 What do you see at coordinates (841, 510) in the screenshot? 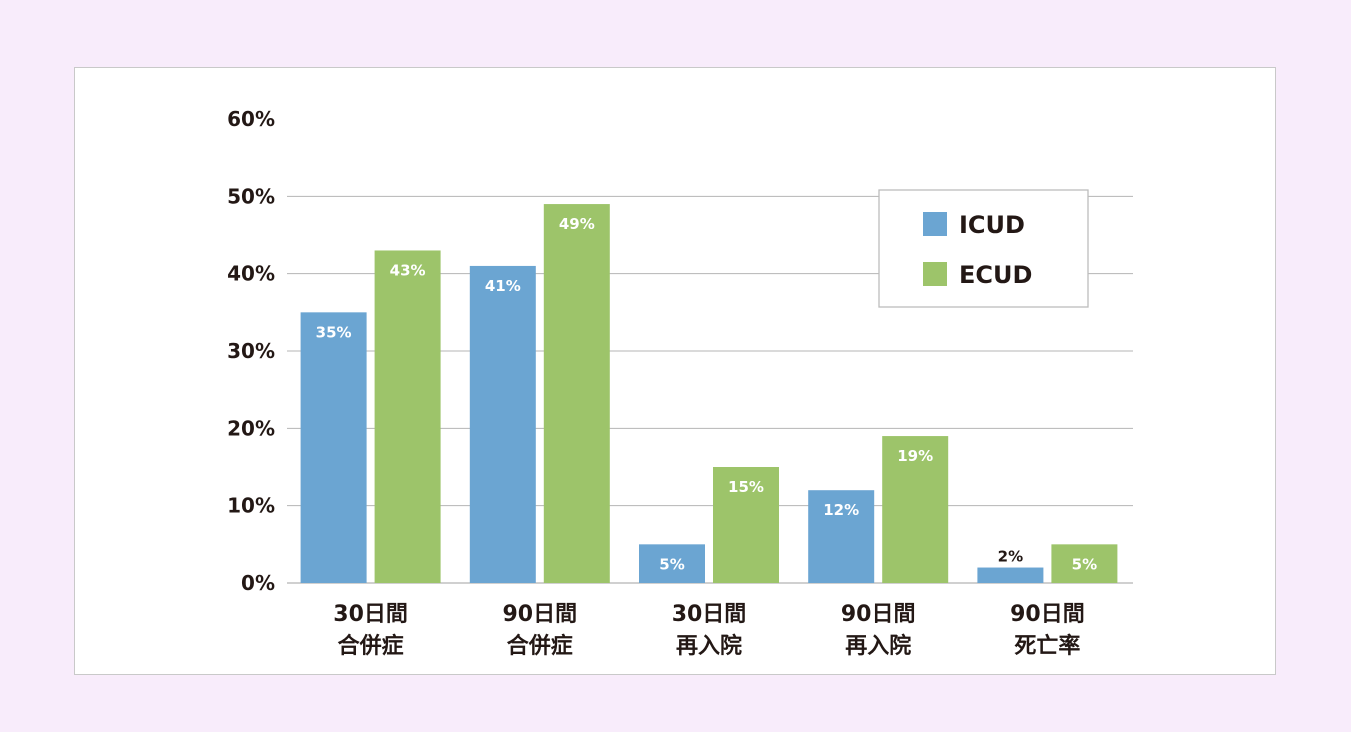
I see `data-label: 12%` at bounding box center [841, 510].